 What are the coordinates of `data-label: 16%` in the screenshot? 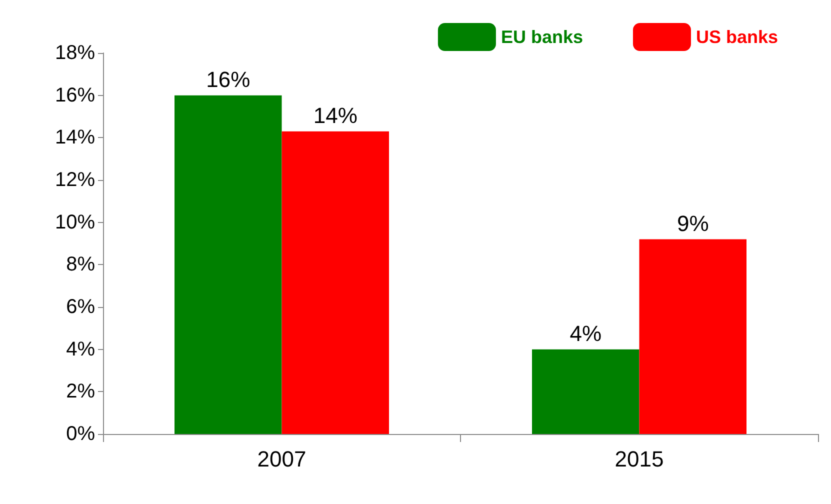 It's located at (228, 79).